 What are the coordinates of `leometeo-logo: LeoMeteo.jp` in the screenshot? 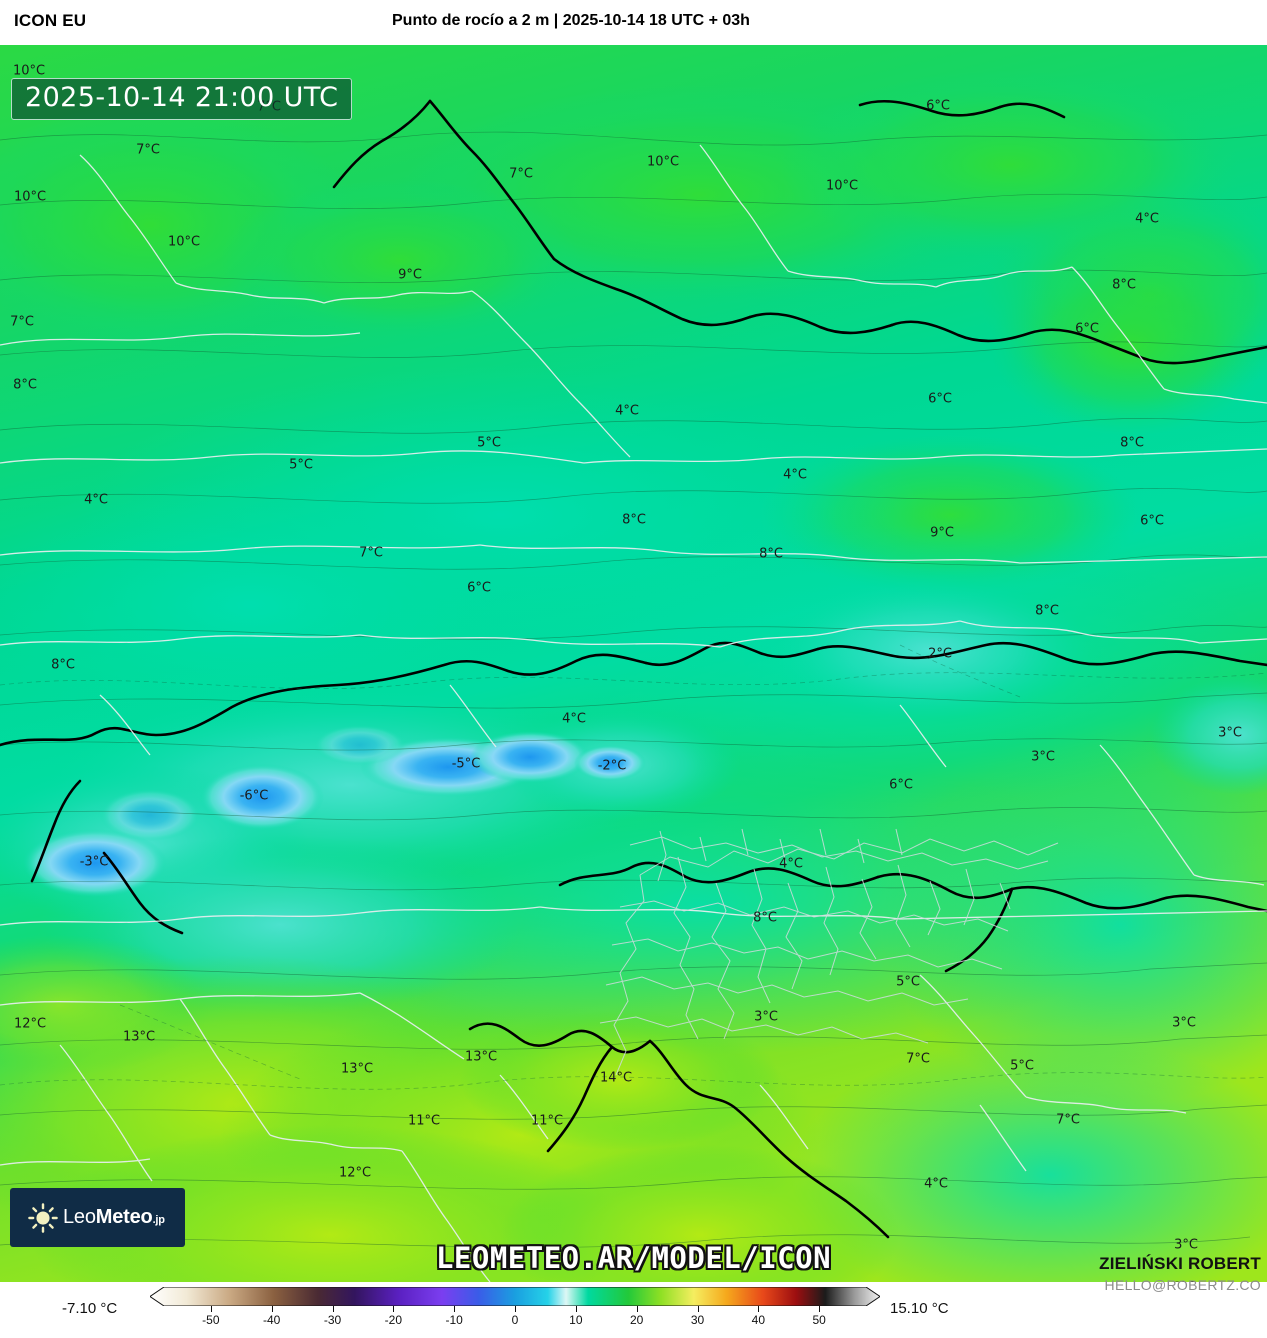 It's located at (97, 1217).